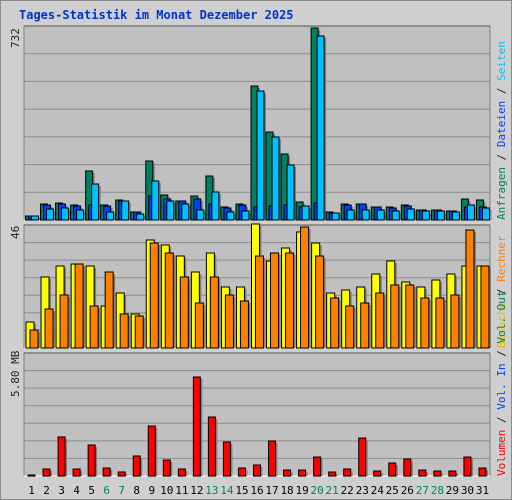 This screenshot has width=512, height=500. I want to click on day-tick-label: 21, so click(332, 490).